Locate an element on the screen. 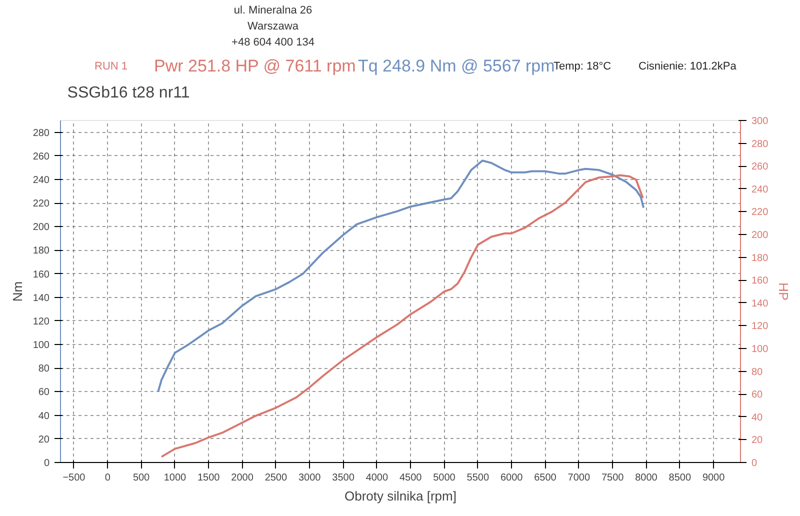 The height and width of the screenshot is (516, 800). text: ul. Mineralna 26 is located at coordinates (273, 10).